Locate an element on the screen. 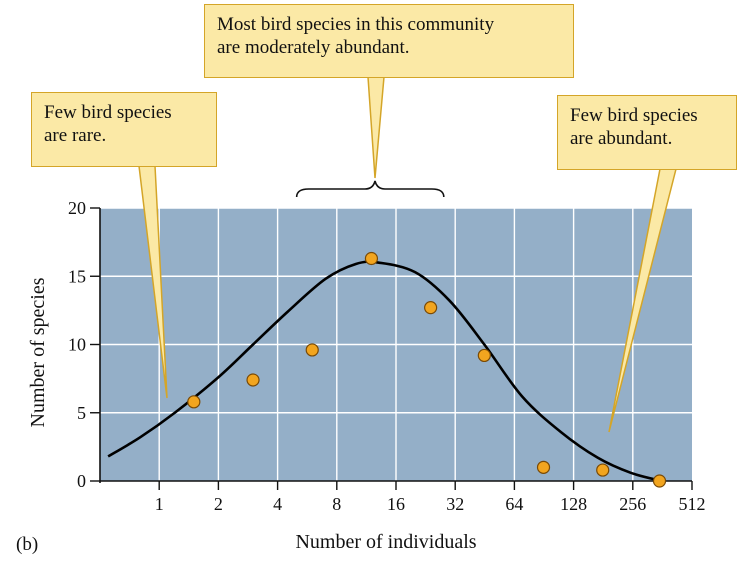 The image size is (752, 571). x-tick-label: 4 is located at coordinates (277, 504).